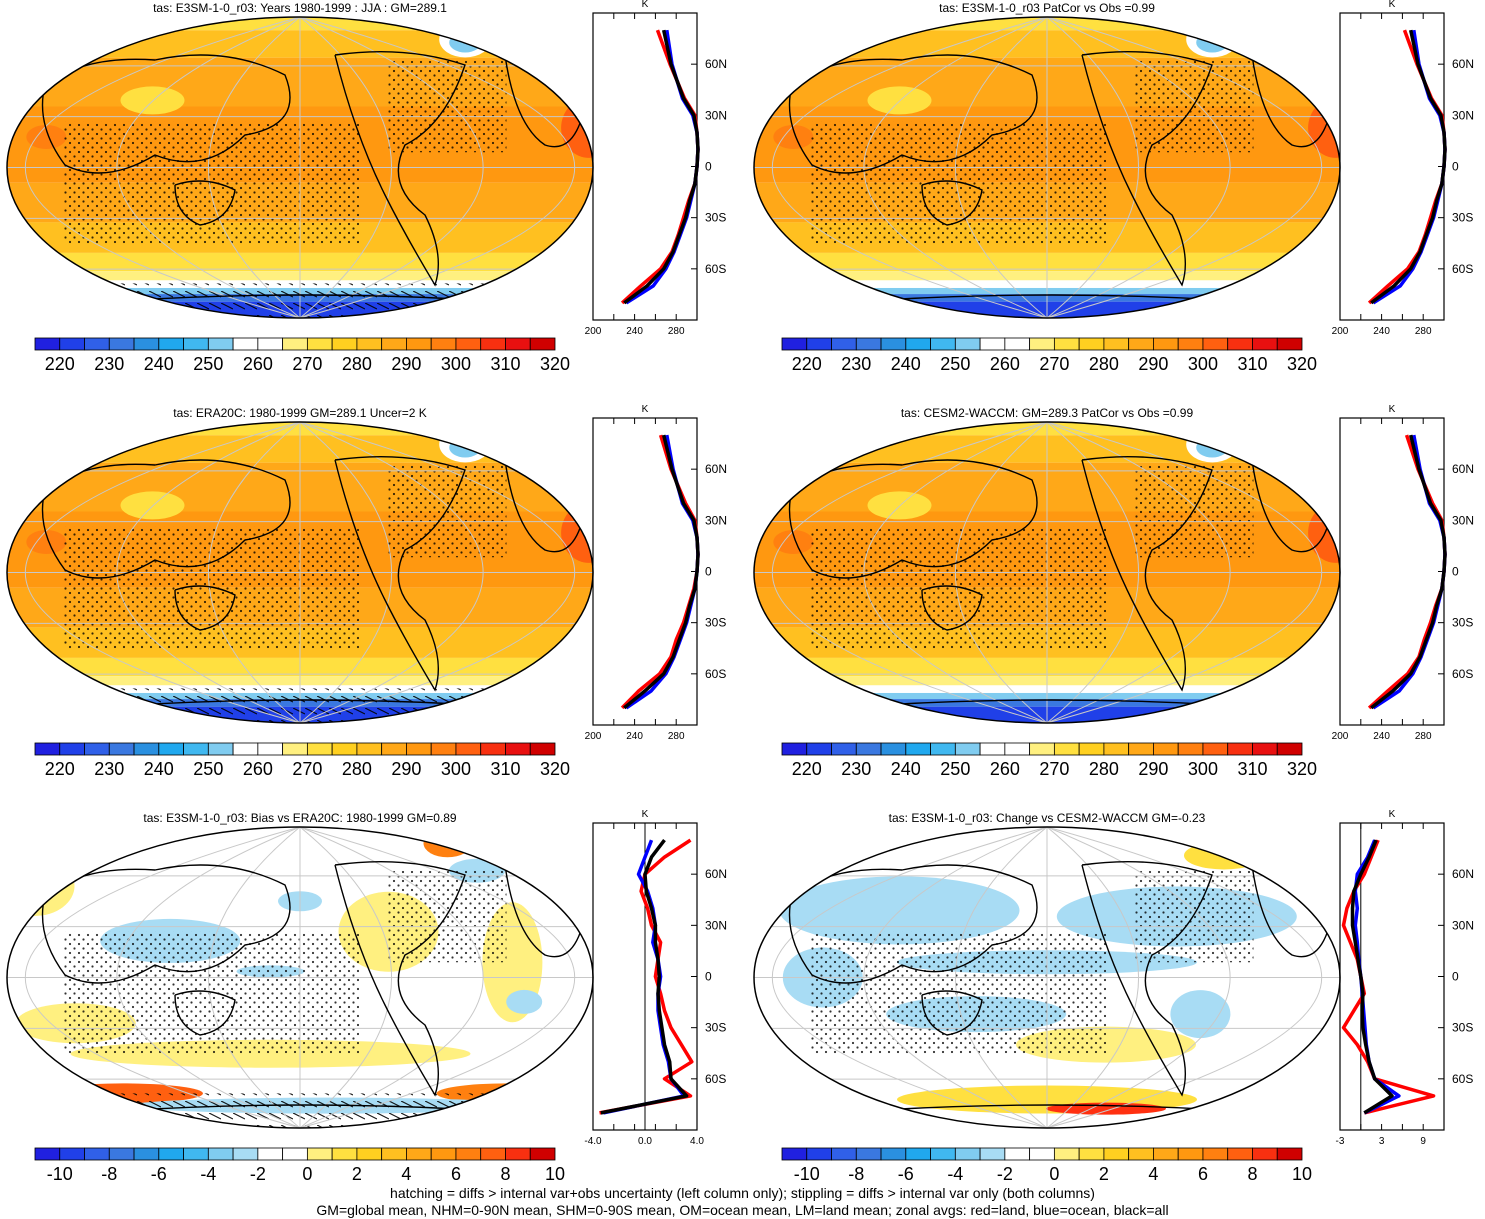 This screenshot has height=1219, width=1485. I want to click on zonal-xtick-label: 200, so click(593, 736).